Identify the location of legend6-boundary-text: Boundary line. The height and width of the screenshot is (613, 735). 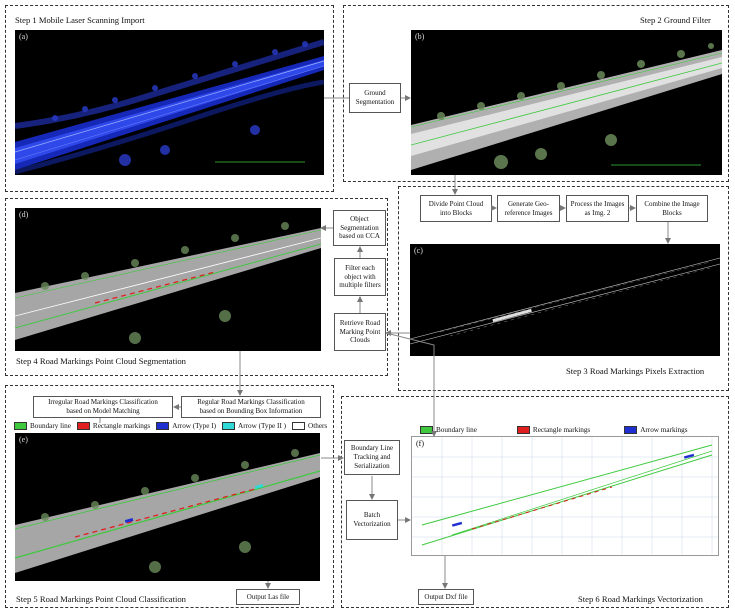
(456, 430).